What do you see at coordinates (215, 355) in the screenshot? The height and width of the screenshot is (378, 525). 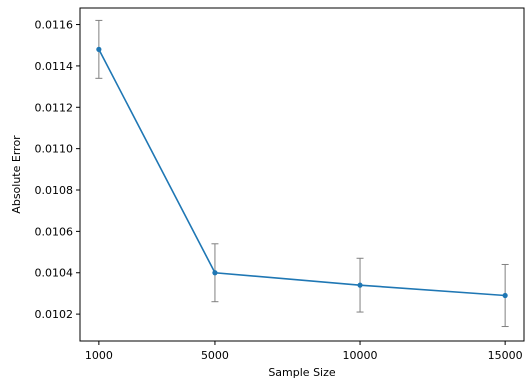 I see `x-tick-label: 5000` at bounding box center [215, 355].